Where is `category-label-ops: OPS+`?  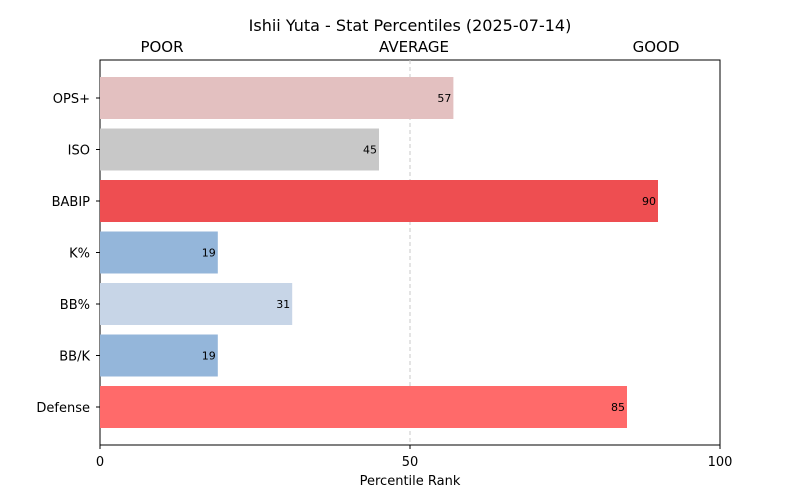
category-label-ops: OPS+ is located at coordinates (71, 99).